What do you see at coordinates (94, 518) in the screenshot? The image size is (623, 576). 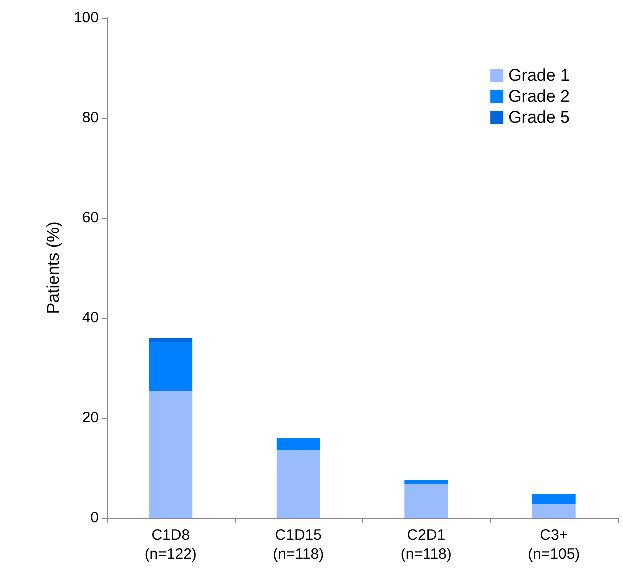 I see `y-tick-label: 0` at bounding box center [94, 518].